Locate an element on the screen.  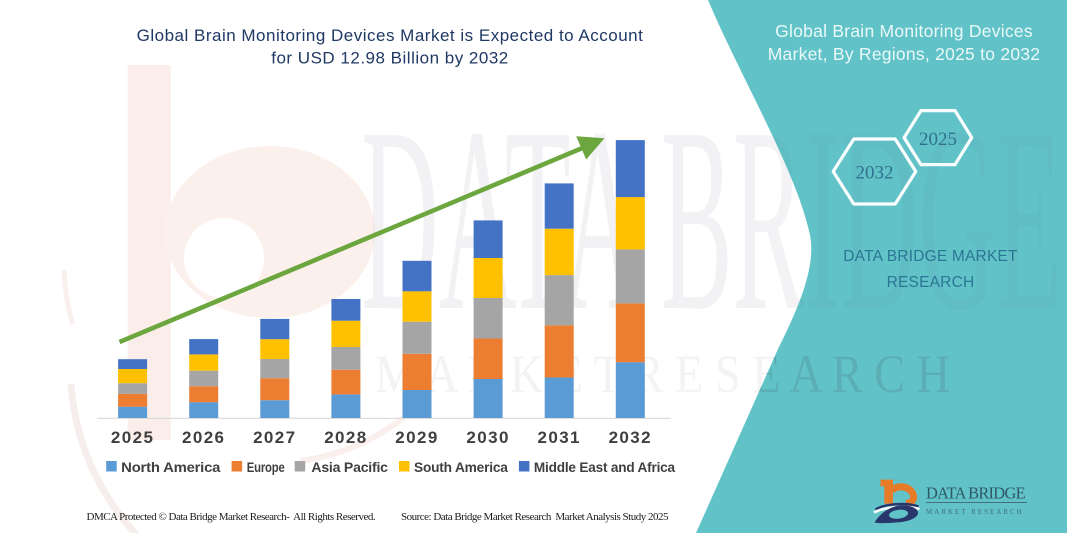
svg-text: 2027 is located at coordinates (274, 437).